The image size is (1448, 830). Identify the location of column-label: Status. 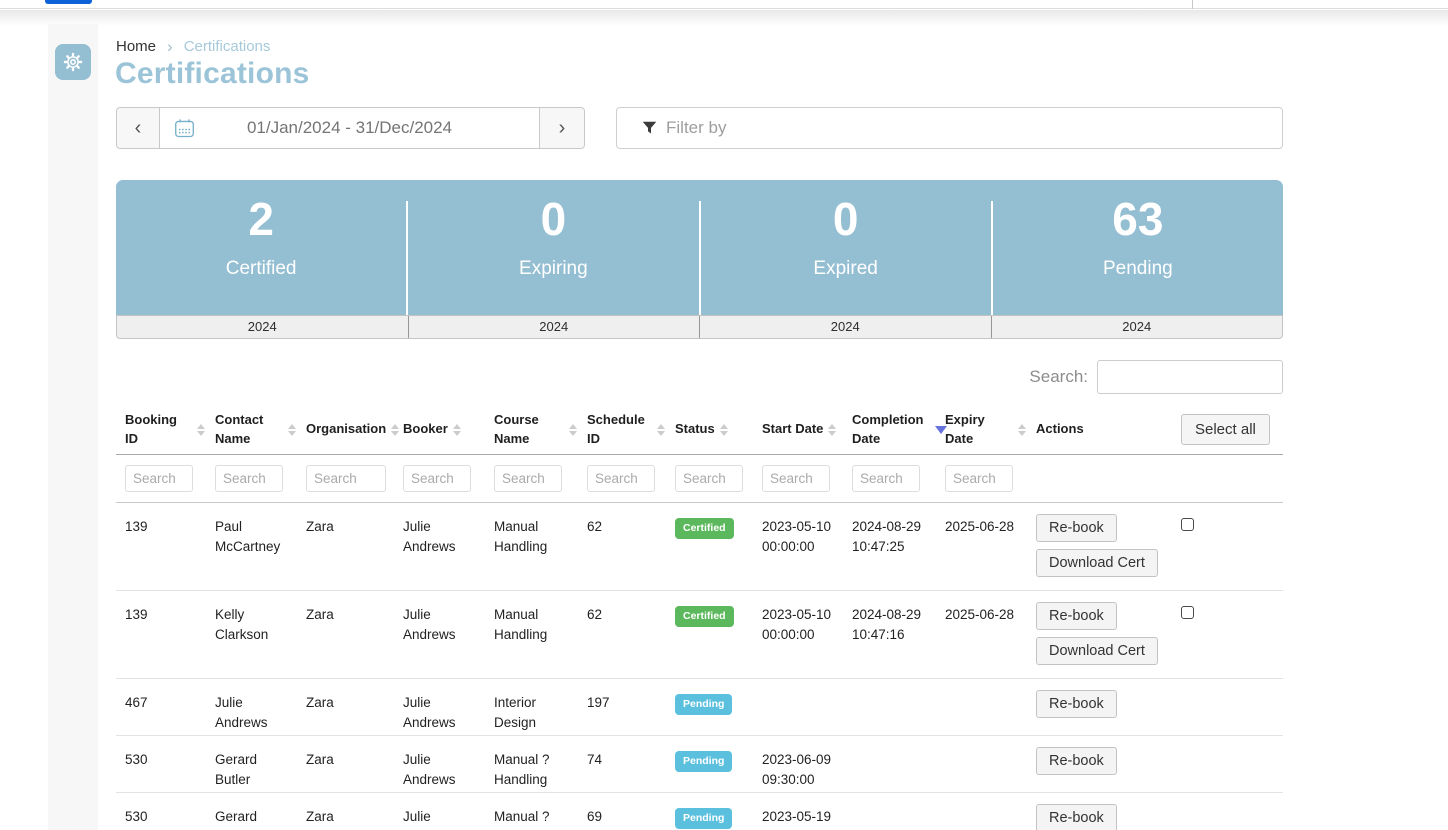
(695, 429).